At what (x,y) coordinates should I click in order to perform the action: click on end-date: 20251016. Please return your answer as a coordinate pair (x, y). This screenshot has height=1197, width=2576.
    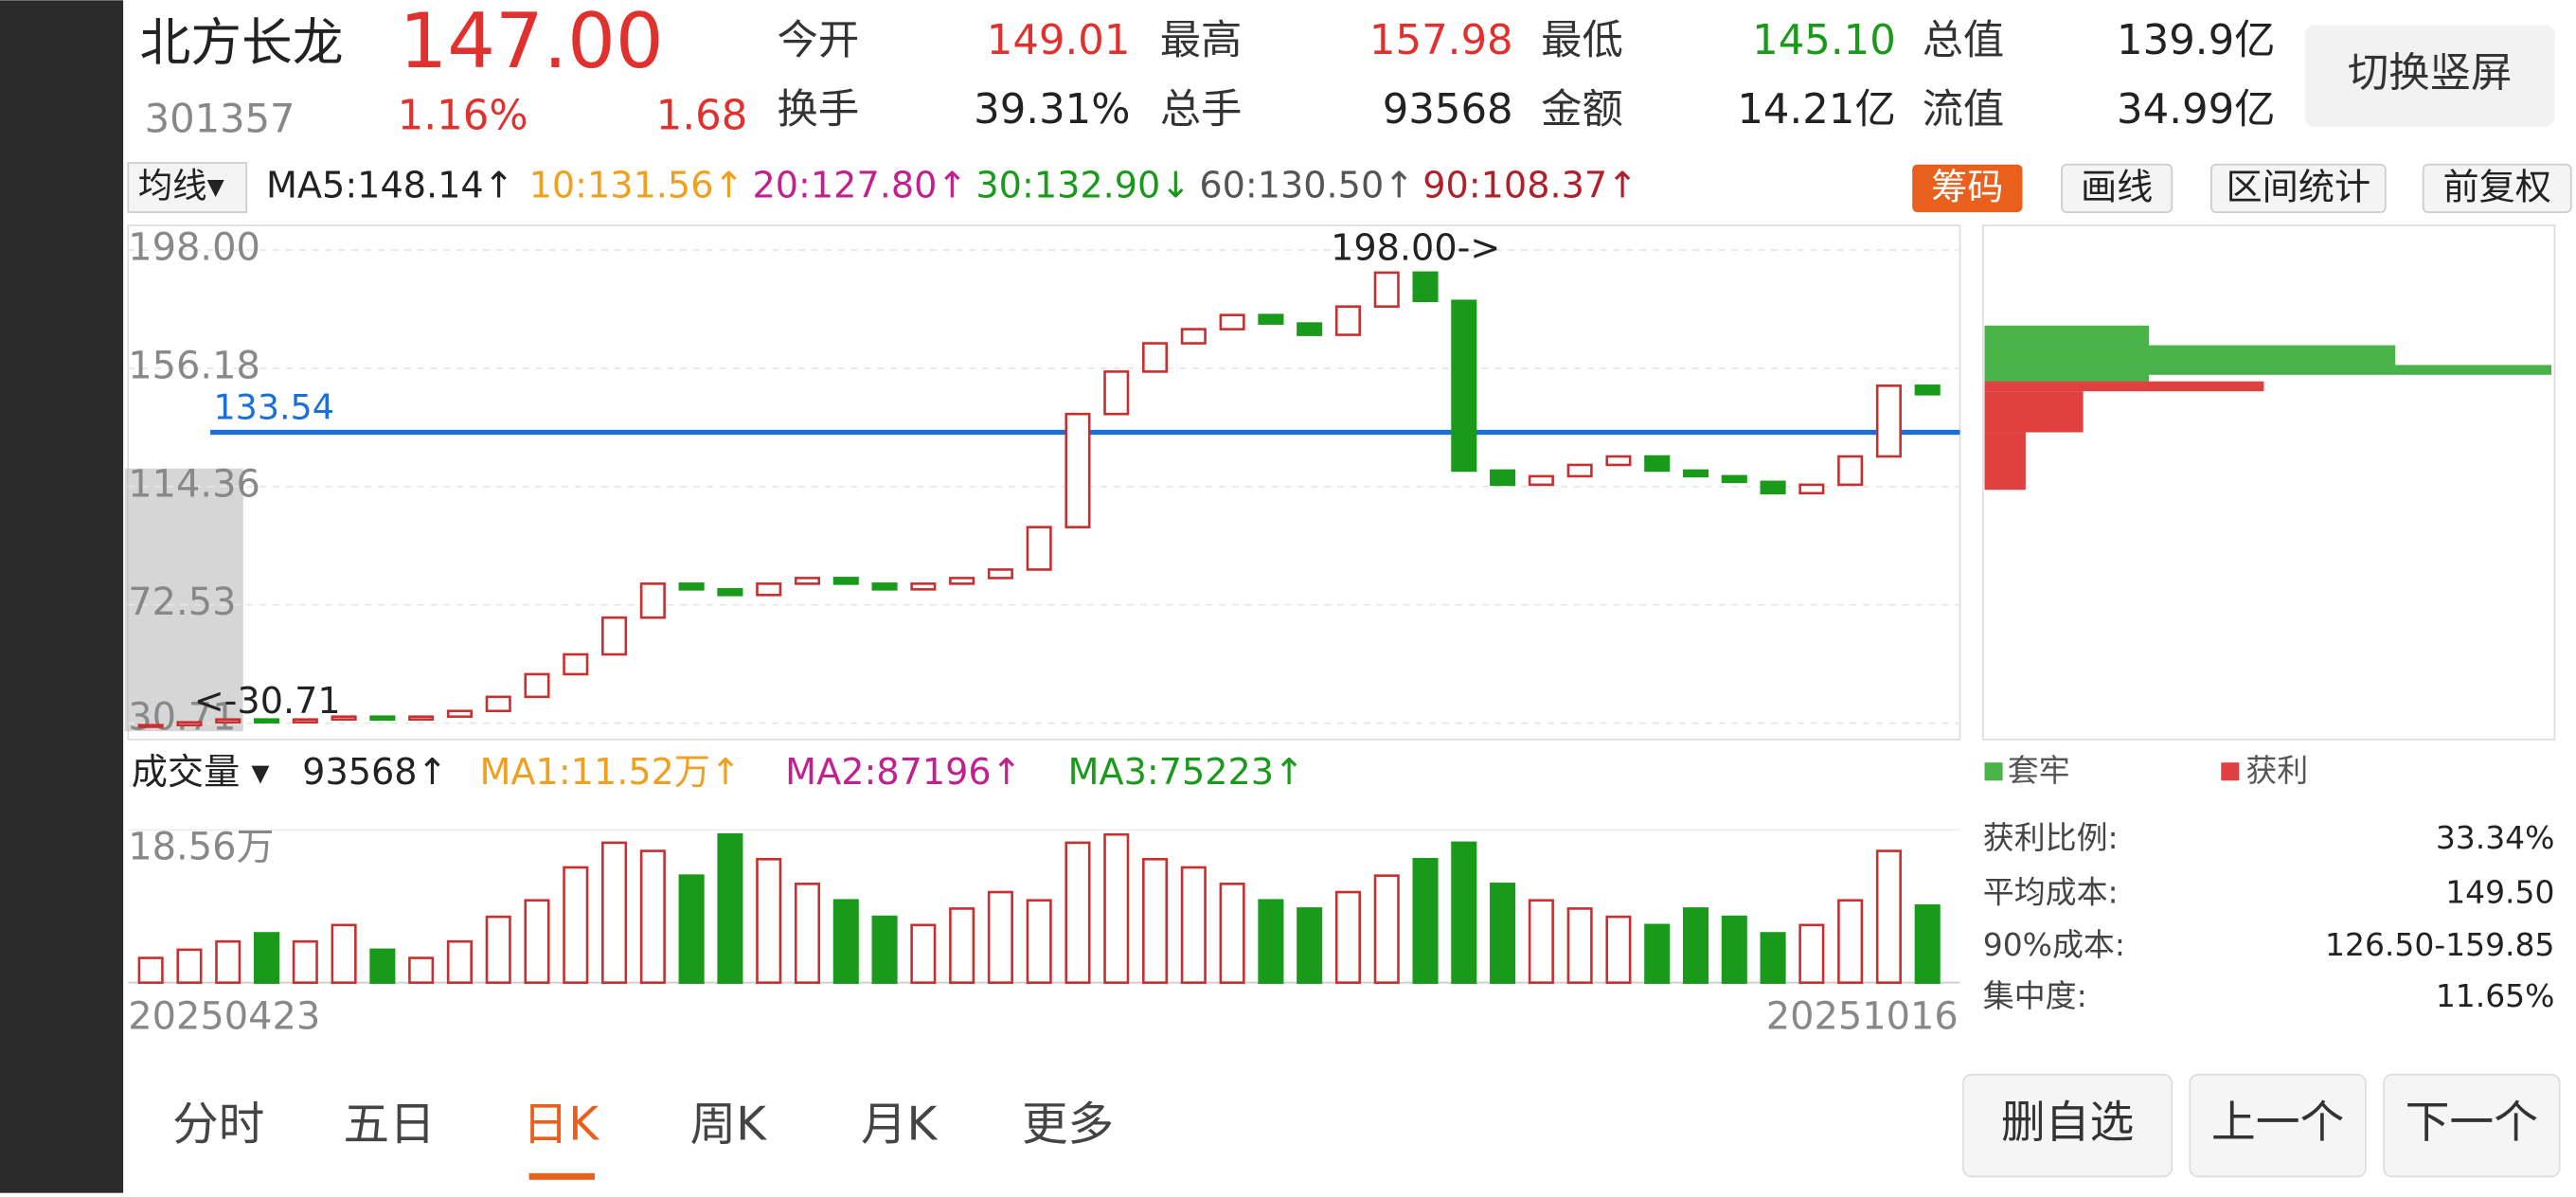
    Looking at the image, I should click on (1862, 1016).